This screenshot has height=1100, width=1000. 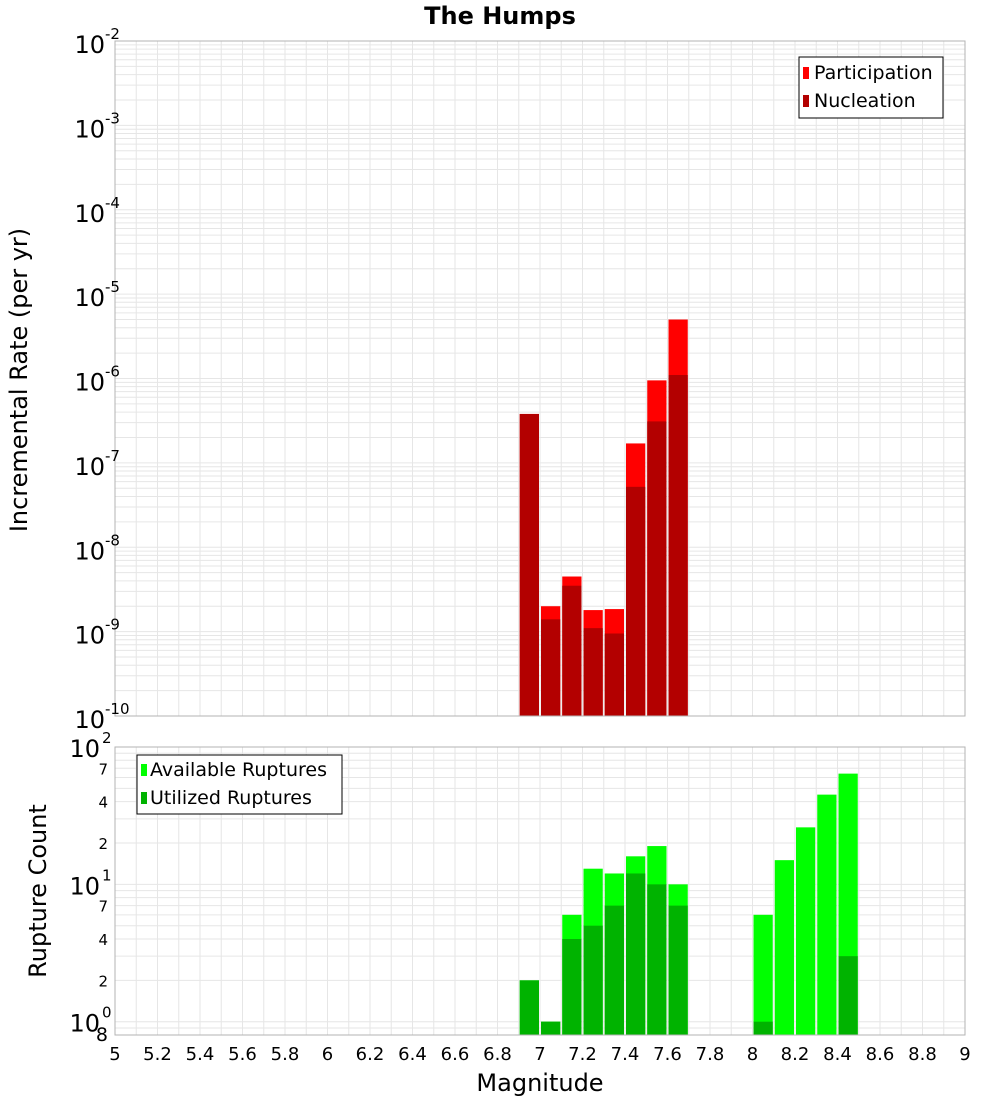 What do you see at coordinates (112, 287) in the screenshot?
I see `top-y-tick-exp: -5` at bounding box center [112, 287].